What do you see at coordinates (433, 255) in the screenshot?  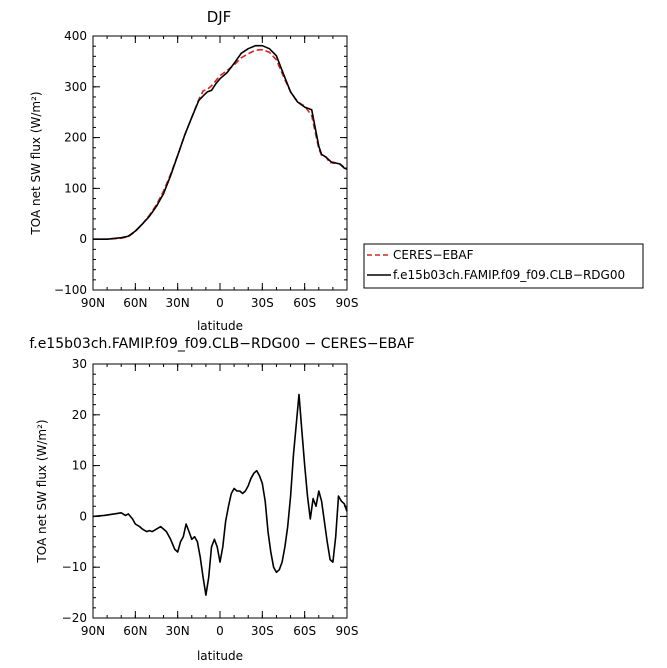 I see `legend-label-ceres: CERES−EBAF` at bounding box center [433, 255].